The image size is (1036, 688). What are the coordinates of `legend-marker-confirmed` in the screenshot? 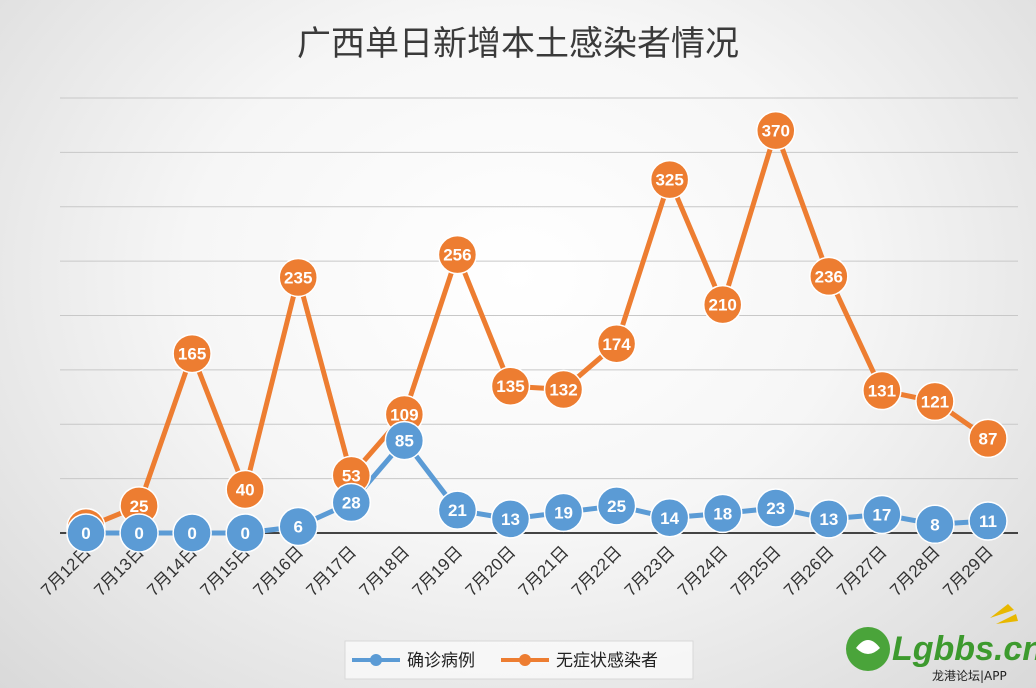 It's located at (376, 660).